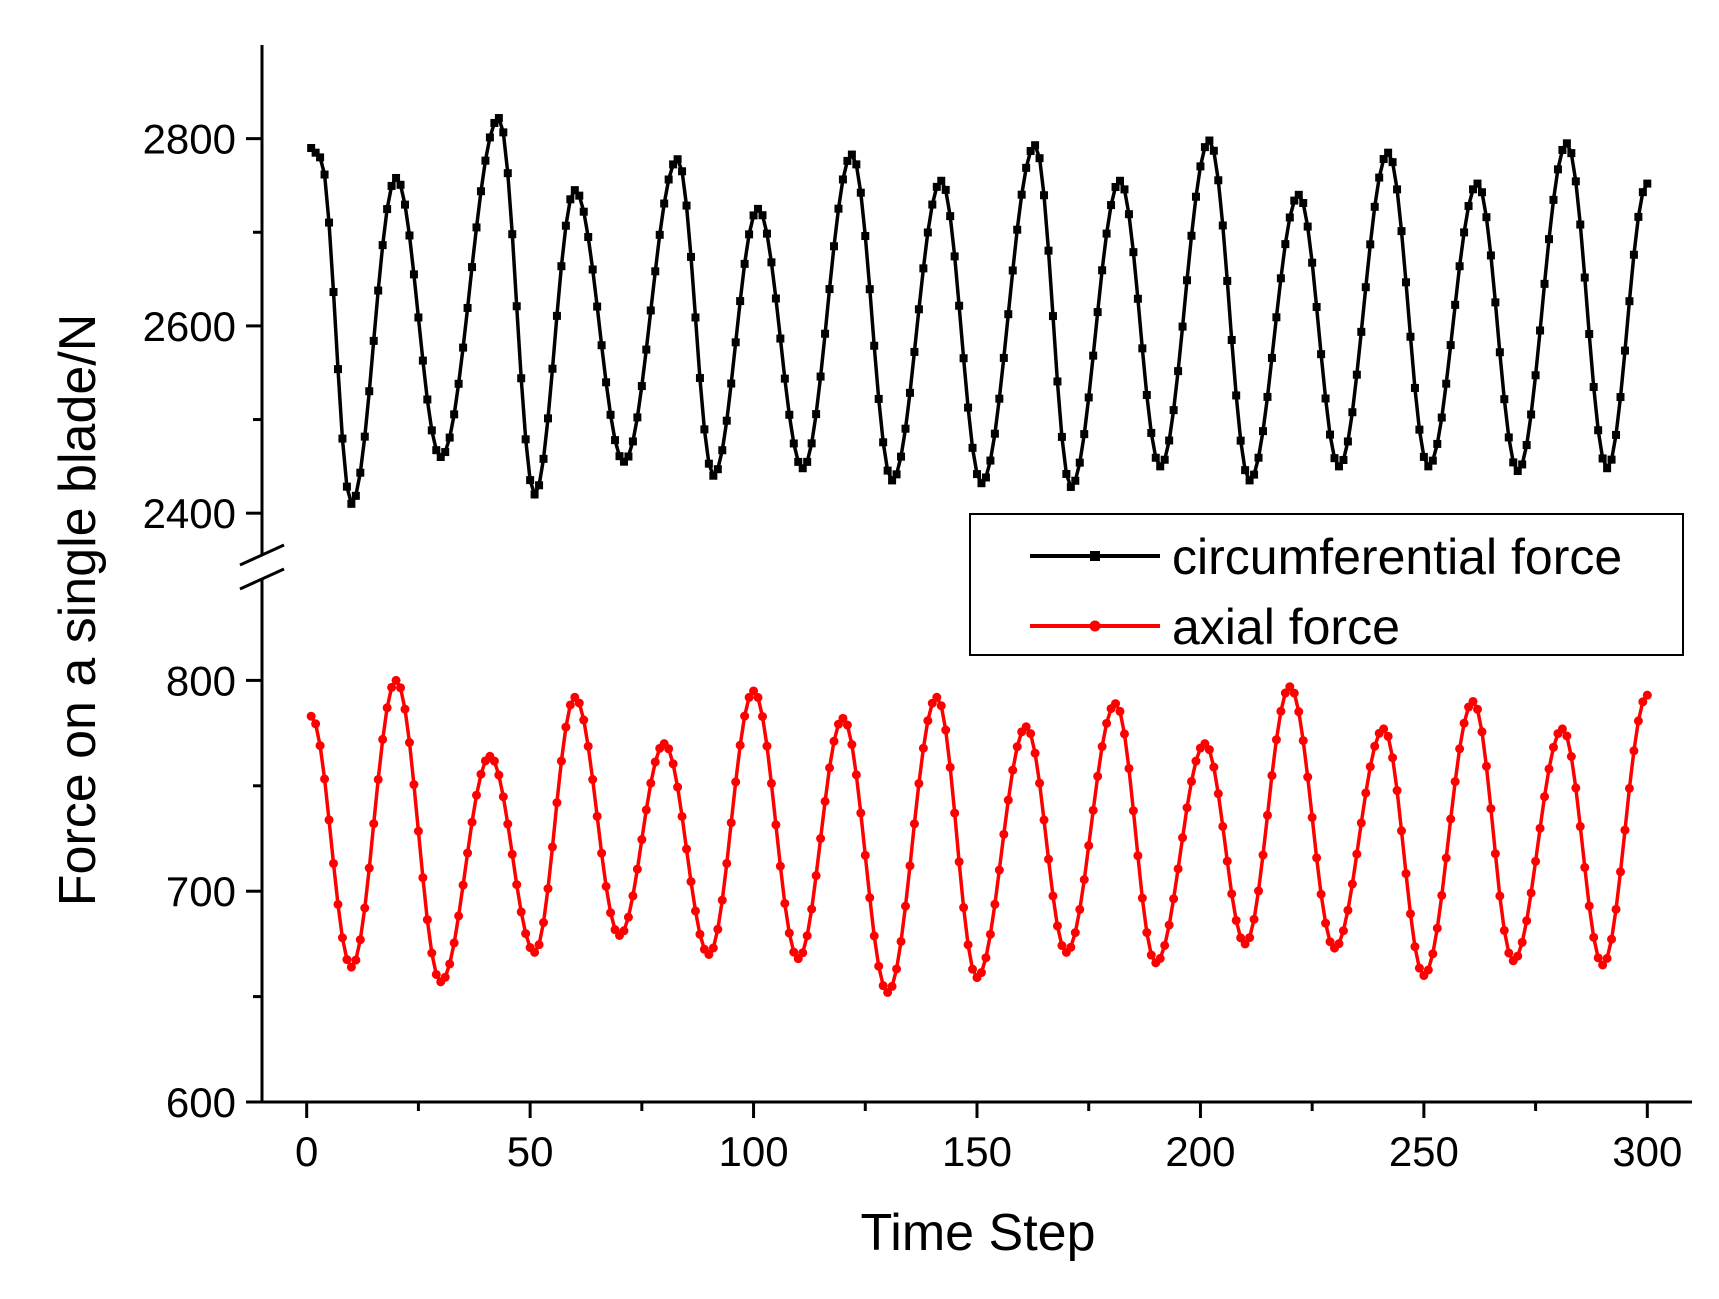  What do you see at coordinates (1326, 557) in the screenshot?
I see `legend-entry: circumferential force` at bounding box center [1326, 557].